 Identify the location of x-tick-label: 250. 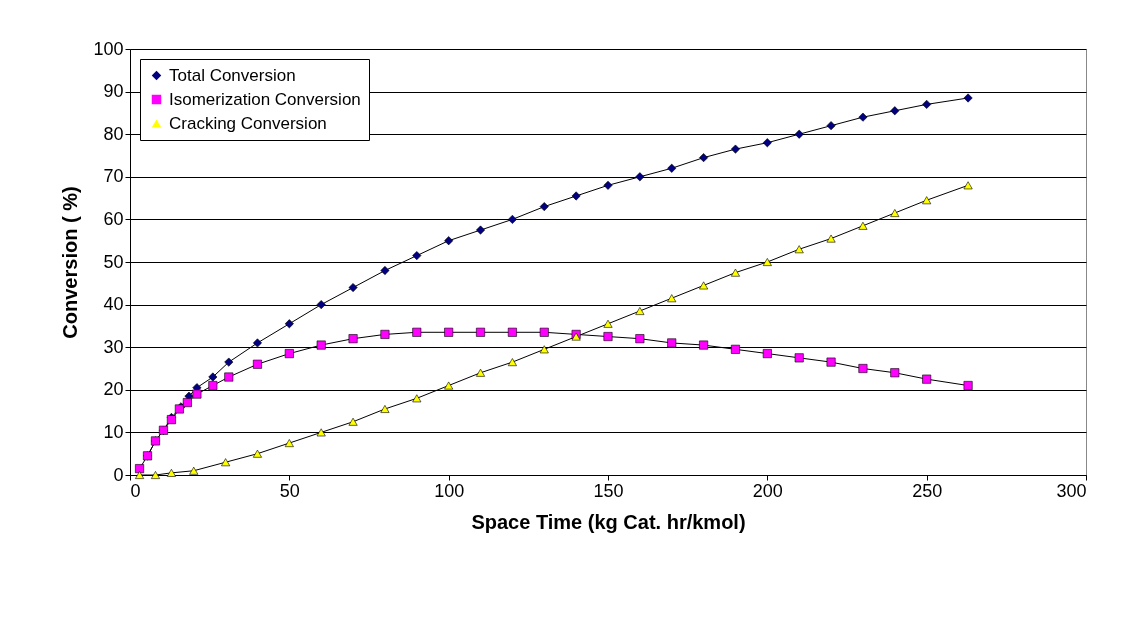
(927, 490).